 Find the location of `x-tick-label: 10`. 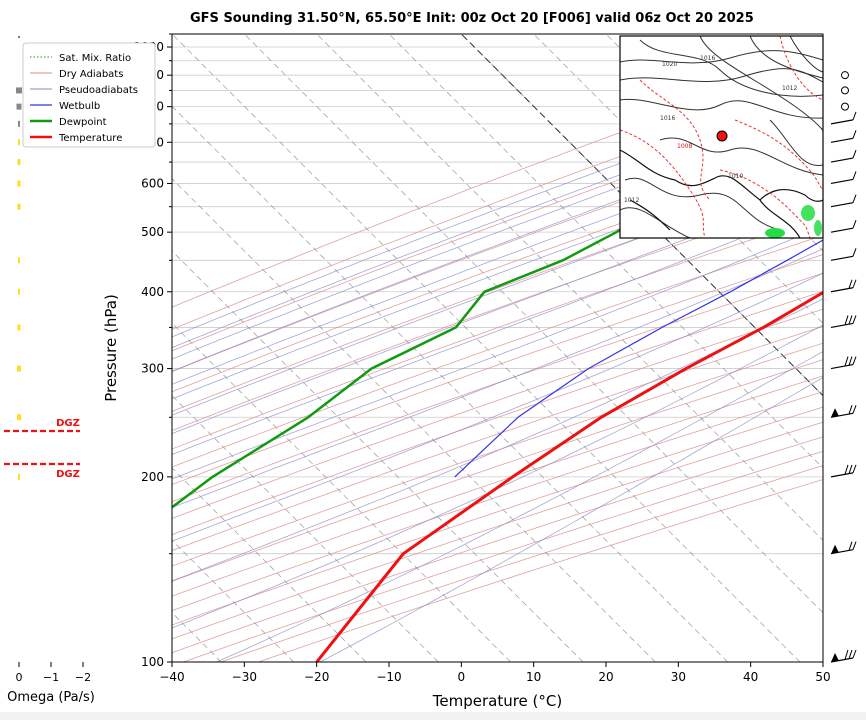

x-tick-label: 10 is located at coordinates (533, 677).